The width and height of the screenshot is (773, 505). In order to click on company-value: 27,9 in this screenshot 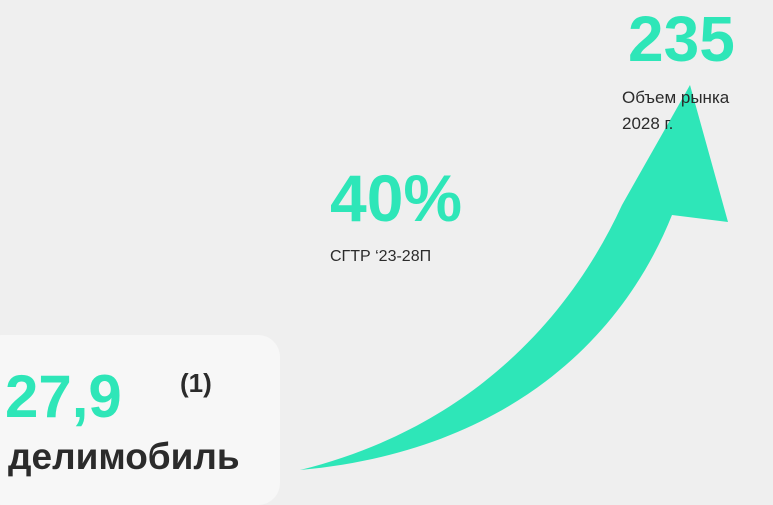, I will do `click(63, 396)`.